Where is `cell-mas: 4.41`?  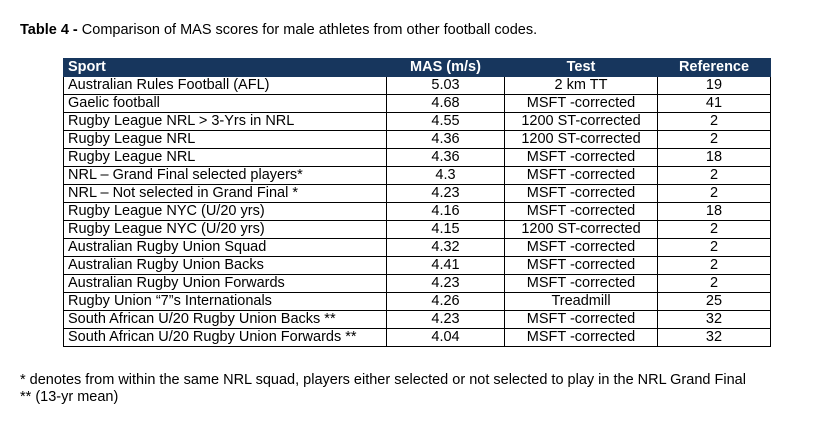 cell-mas: 4.41 is located at coordinates (445, 265).